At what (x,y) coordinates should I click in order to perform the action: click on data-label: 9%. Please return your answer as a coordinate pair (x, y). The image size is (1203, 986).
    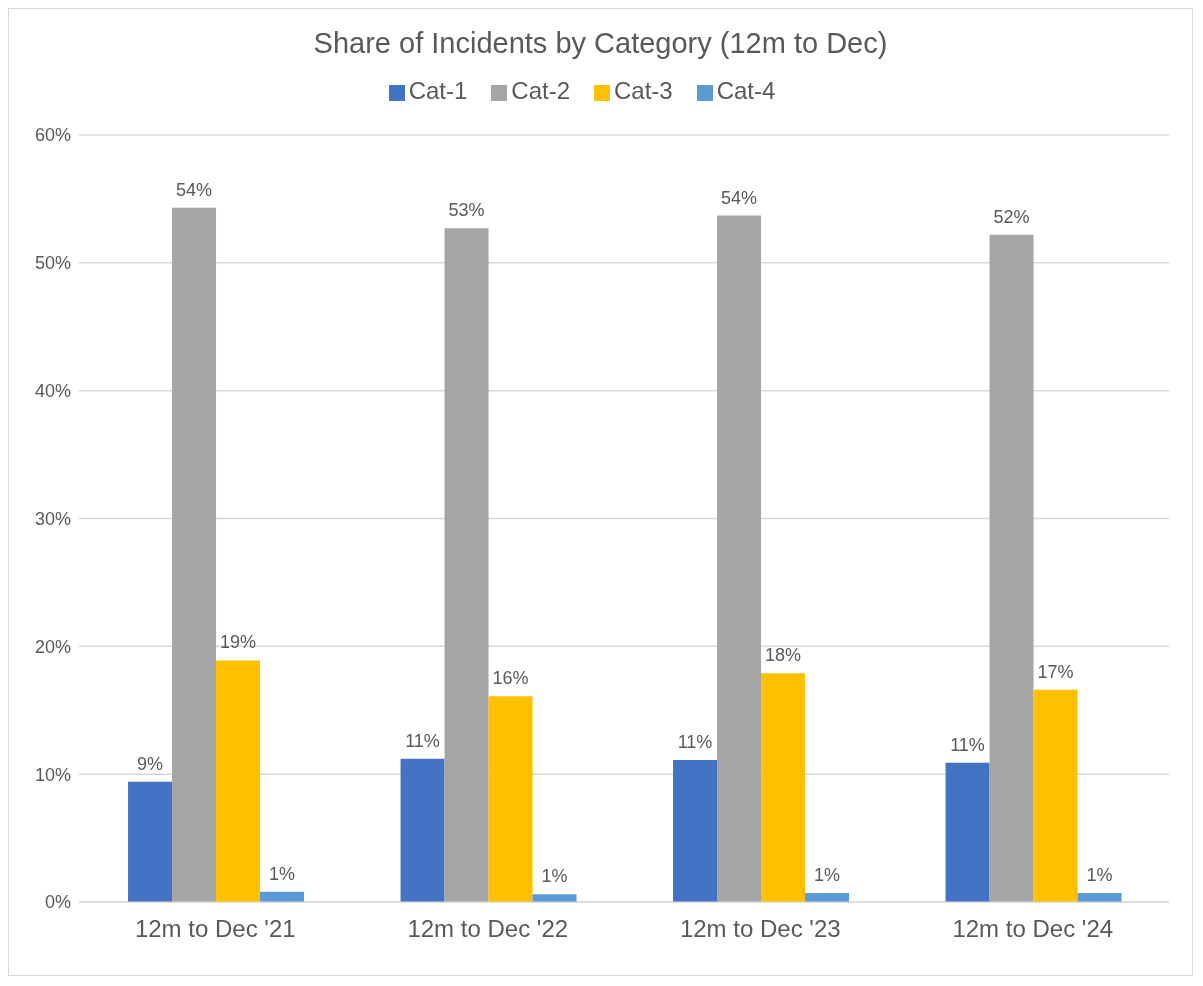
    Looking at the image, I should click on (150, 763).